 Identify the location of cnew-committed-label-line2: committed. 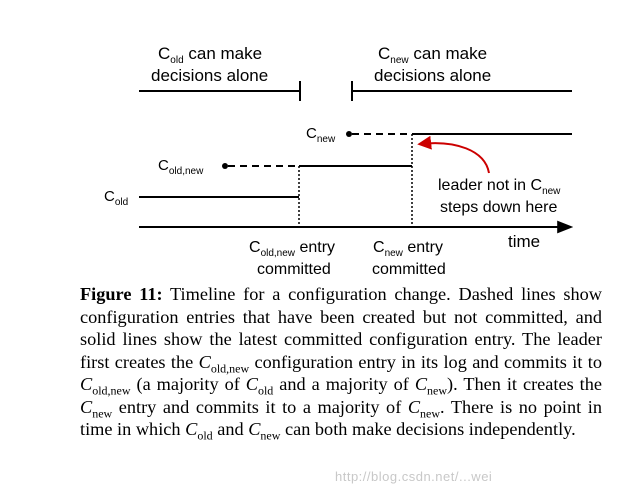
(409, 269).